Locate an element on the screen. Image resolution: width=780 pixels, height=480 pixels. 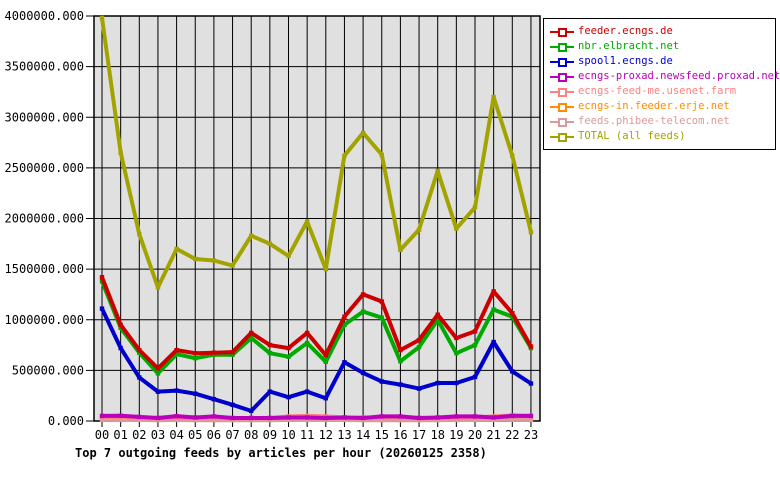
legend-item: spool1.ecngs.de is located at coordinates (660, 61).